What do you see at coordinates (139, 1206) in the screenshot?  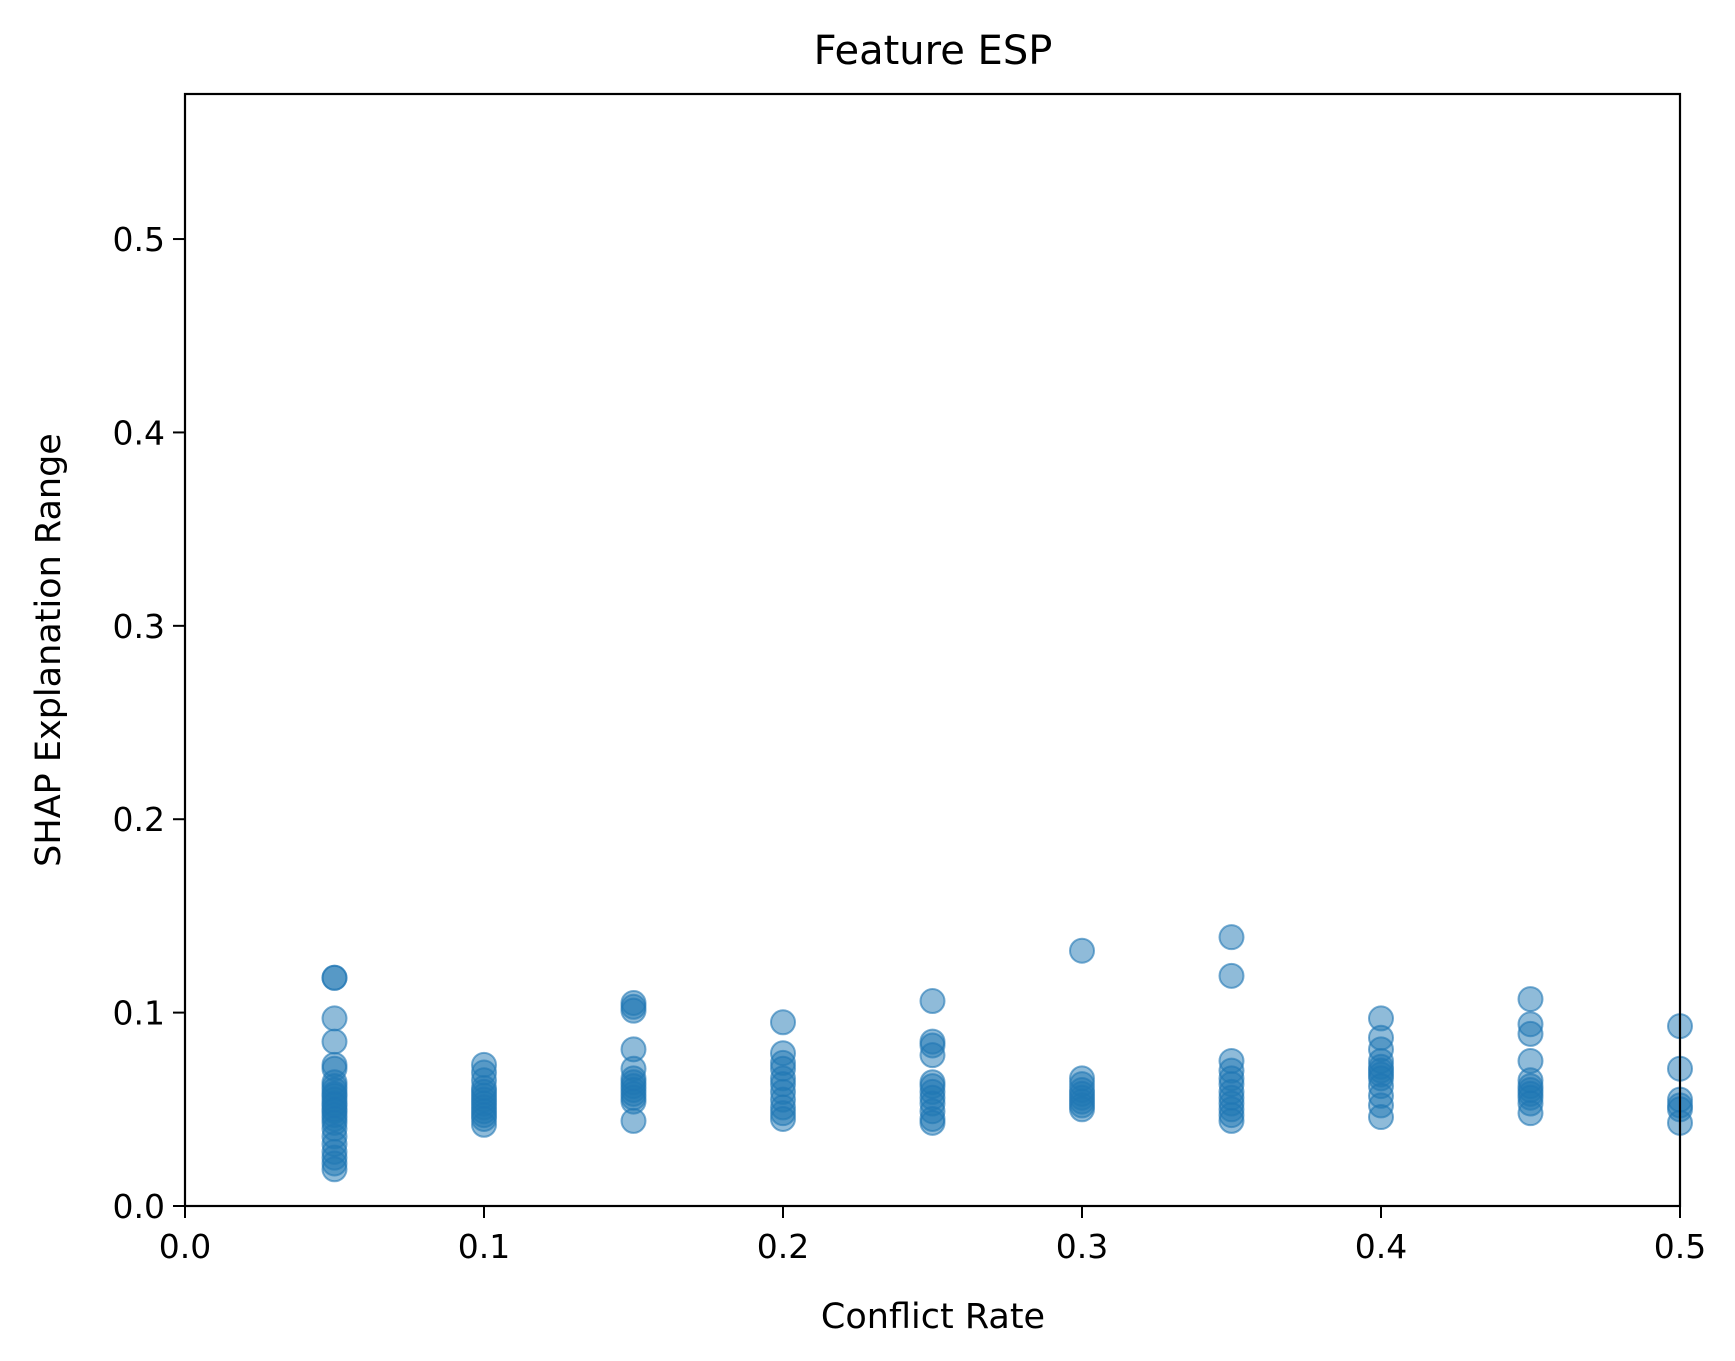 I see `y-tick-label: 0.0` at bounding box center [139, 1206].